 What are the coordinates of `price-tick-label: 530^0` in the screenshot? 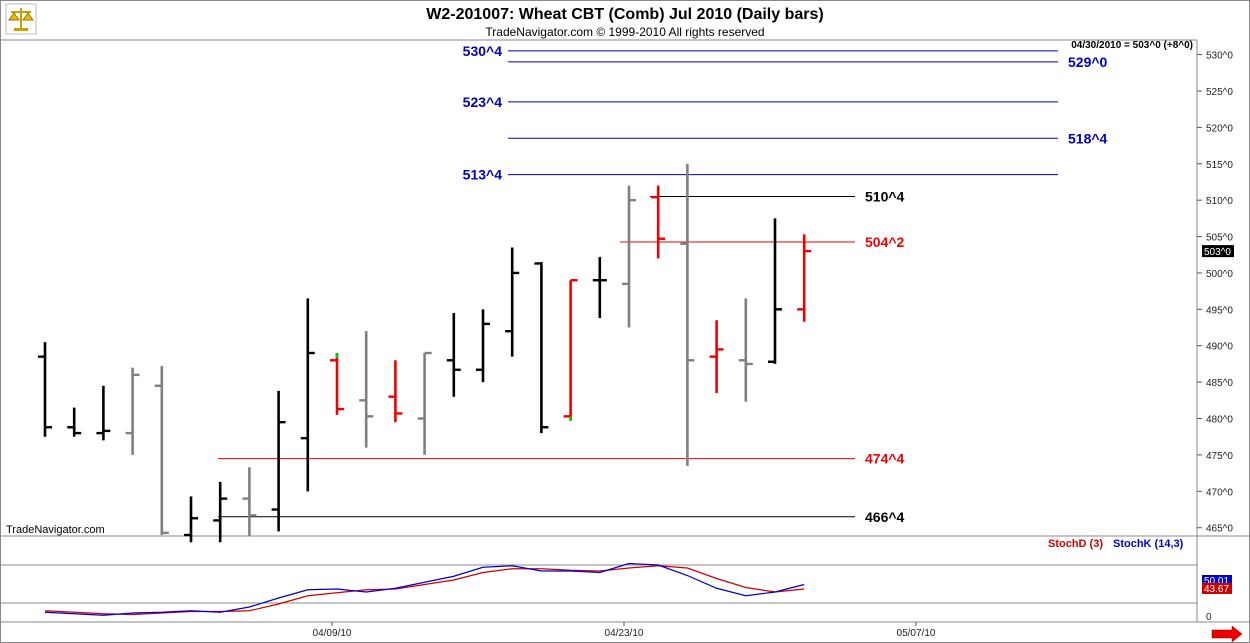 It's located at (1219, 56).